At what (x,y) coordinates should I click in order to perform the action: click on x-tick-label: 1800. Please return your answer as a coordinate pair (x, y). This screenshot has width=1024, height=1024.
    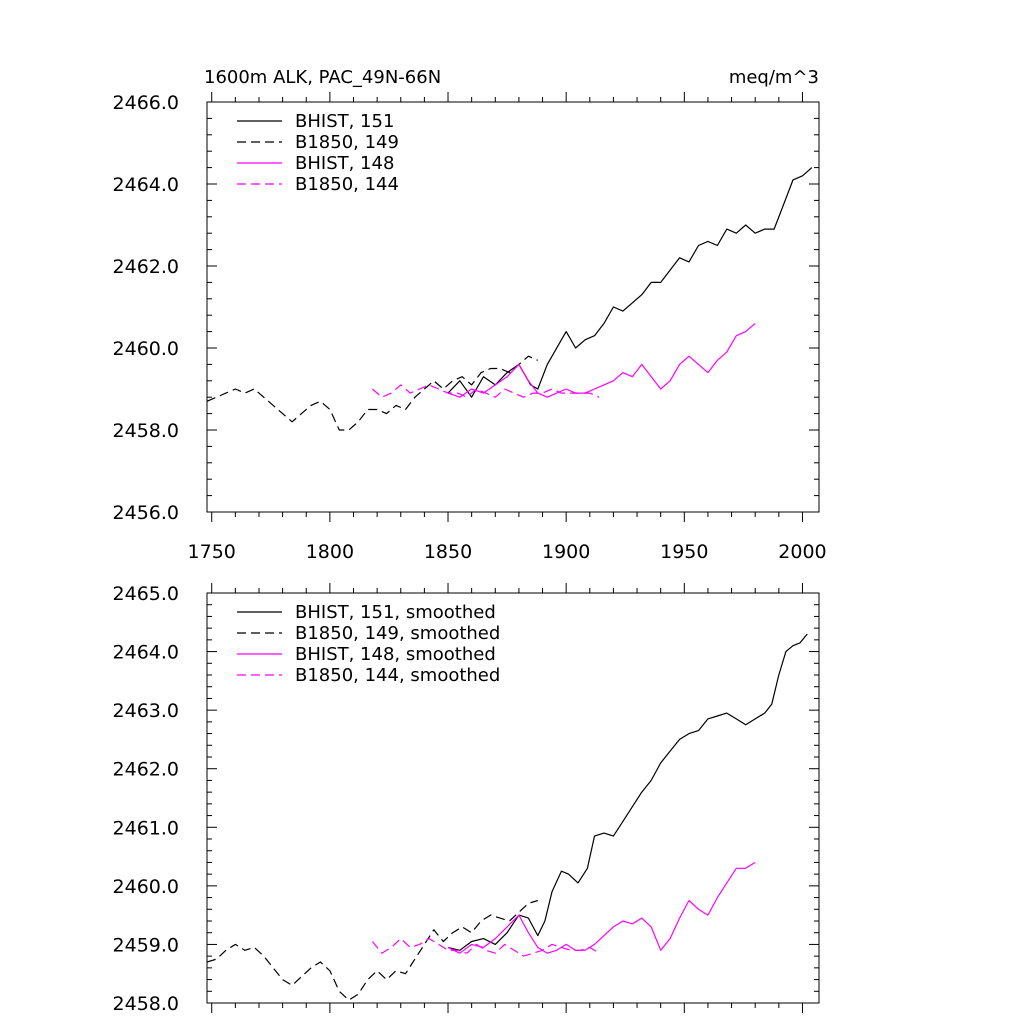
    Looking at the image, I should click on (330, 552).